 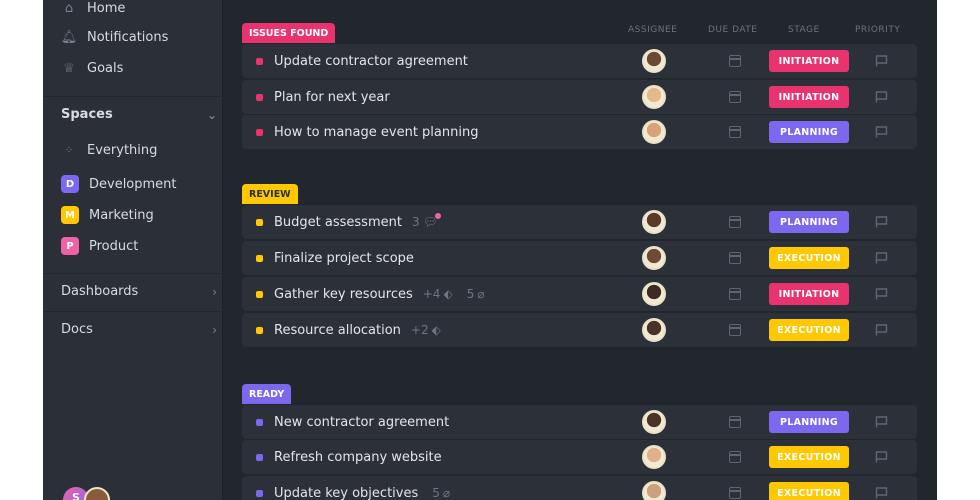 What do you see at coordinates (579, 258) in the screenshot?
I see `task-row: Finalize project scope EXECUTION` at bounding box center [579, 258].